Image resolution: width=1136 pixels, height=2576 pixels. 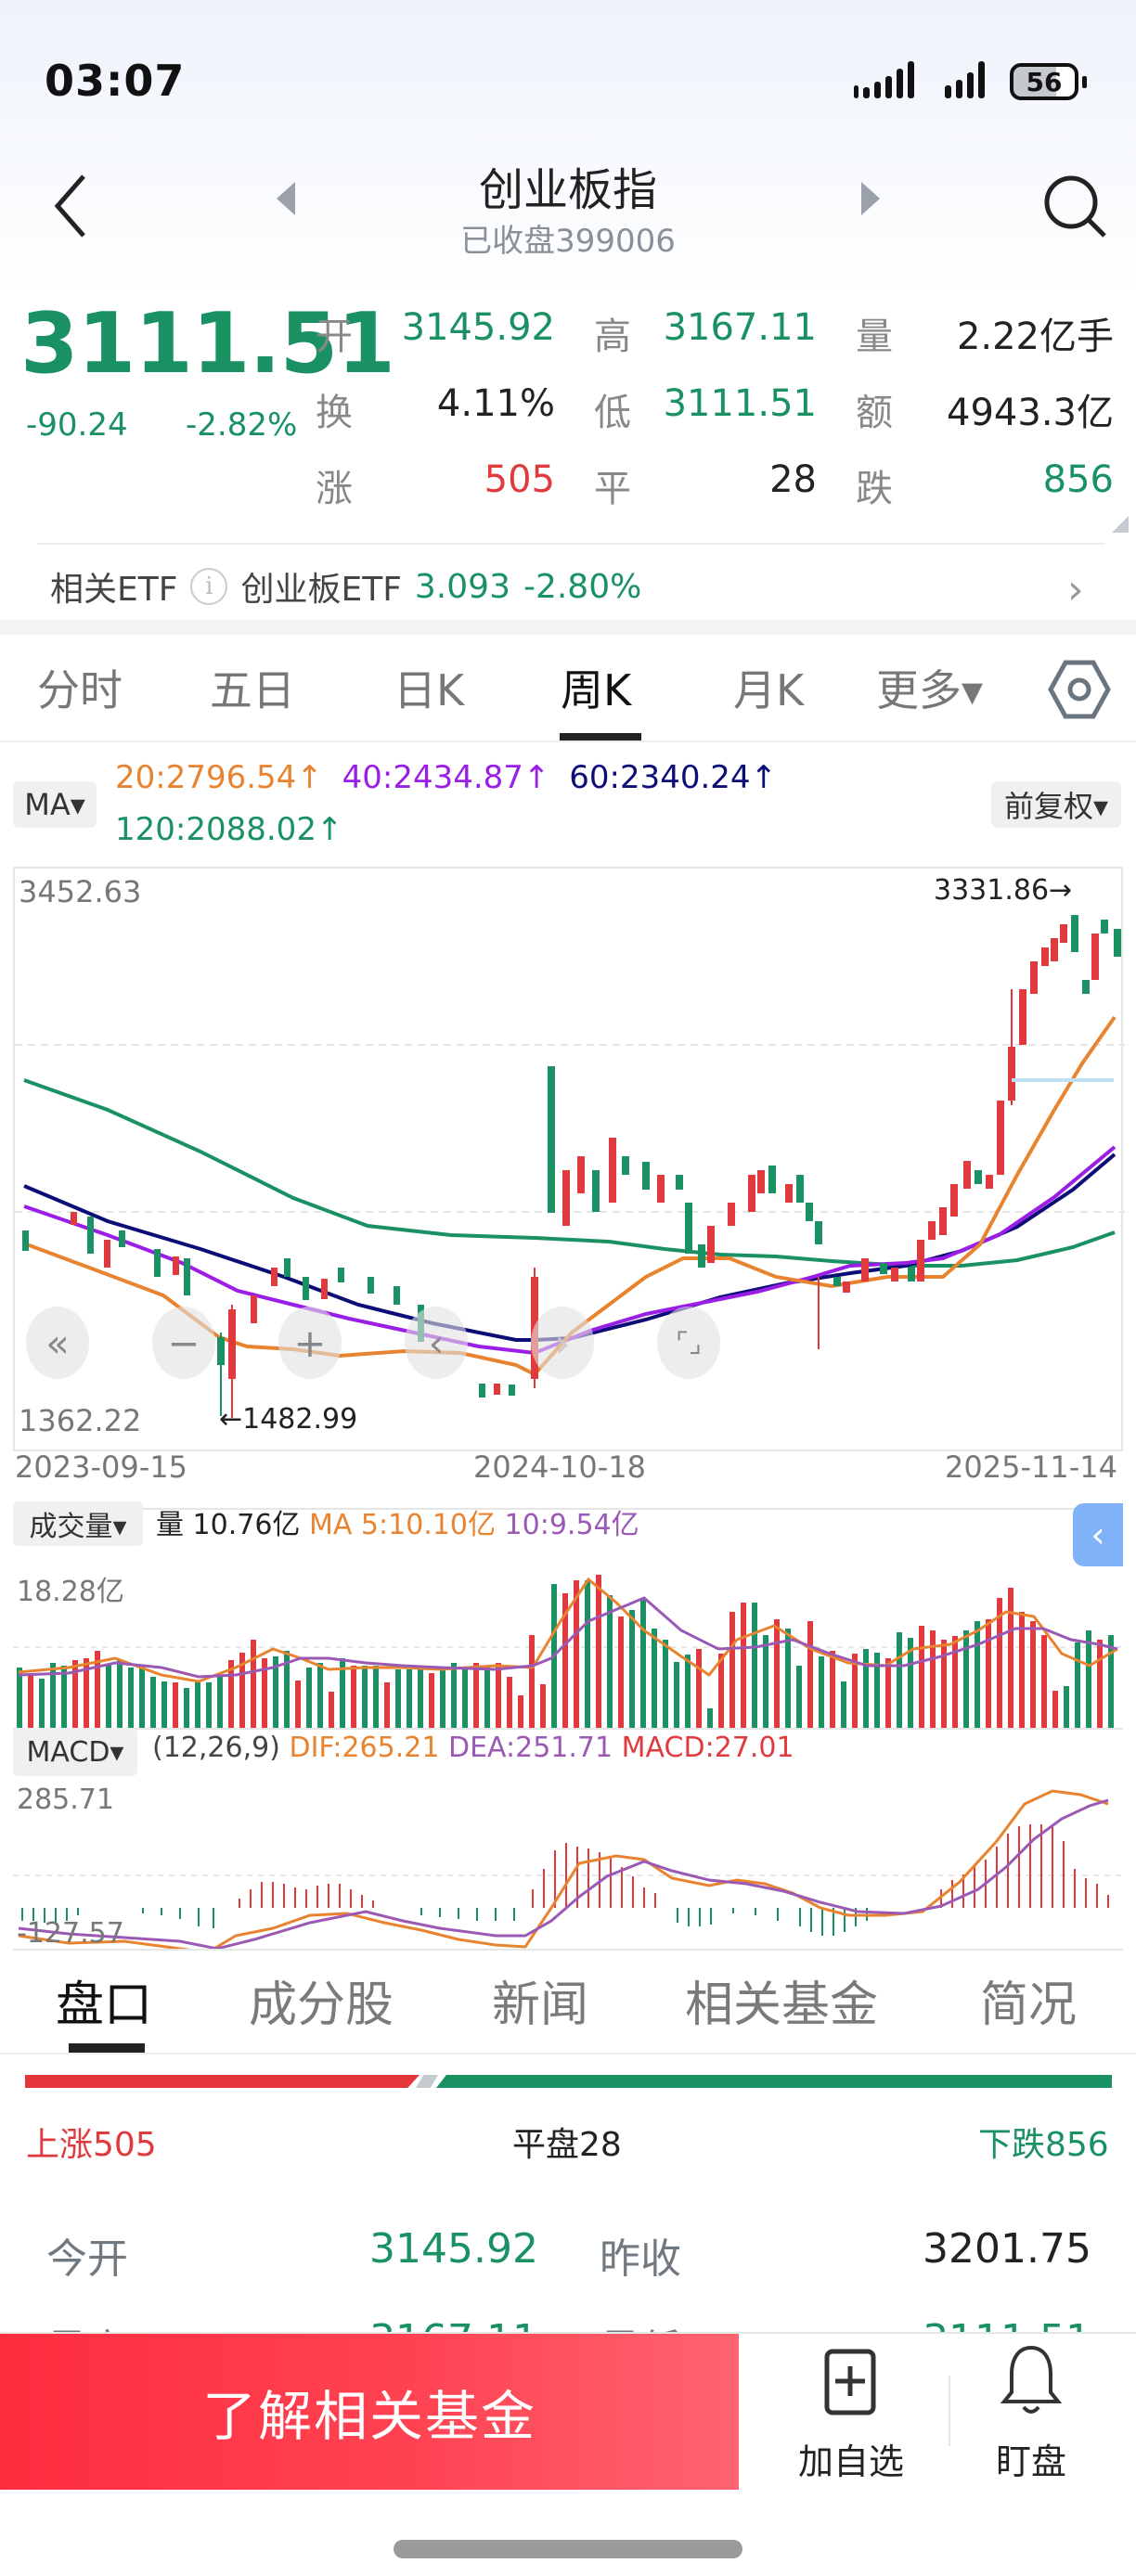 What do you see at coordinates (1035, 337) in the screenshot?
I see `volume-value: 2.22亿手` at bounding box center [1035, 337].